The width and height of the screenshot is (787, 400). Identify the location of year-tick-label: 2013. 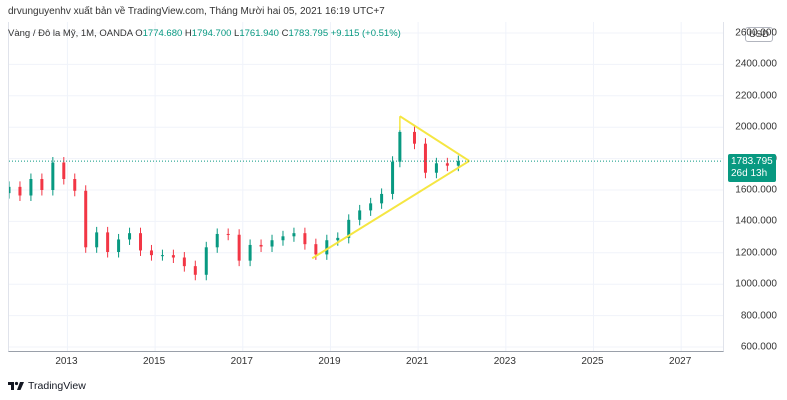
(66, 361).